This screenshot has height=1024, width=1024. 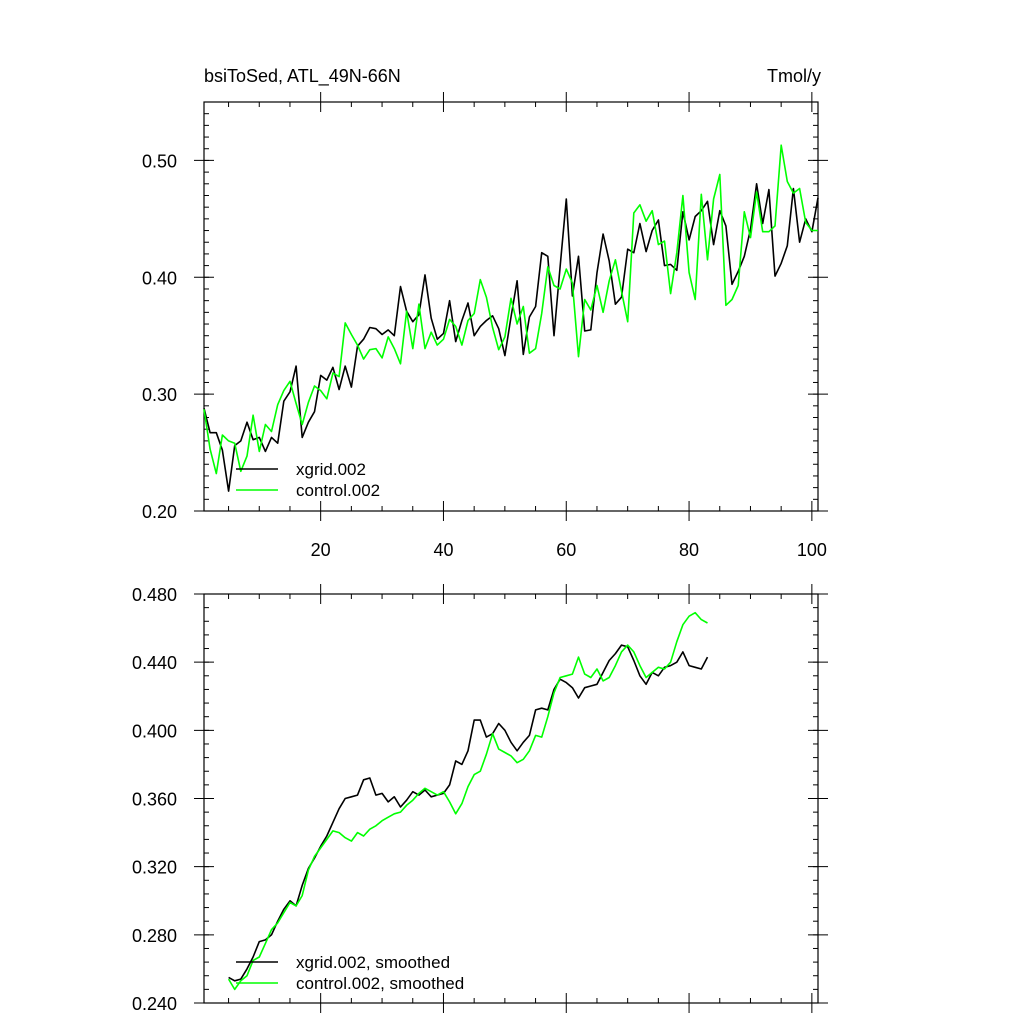 I want to click on top-chart-legend: xgrid.002 control.002, so click(x=308, y=480).